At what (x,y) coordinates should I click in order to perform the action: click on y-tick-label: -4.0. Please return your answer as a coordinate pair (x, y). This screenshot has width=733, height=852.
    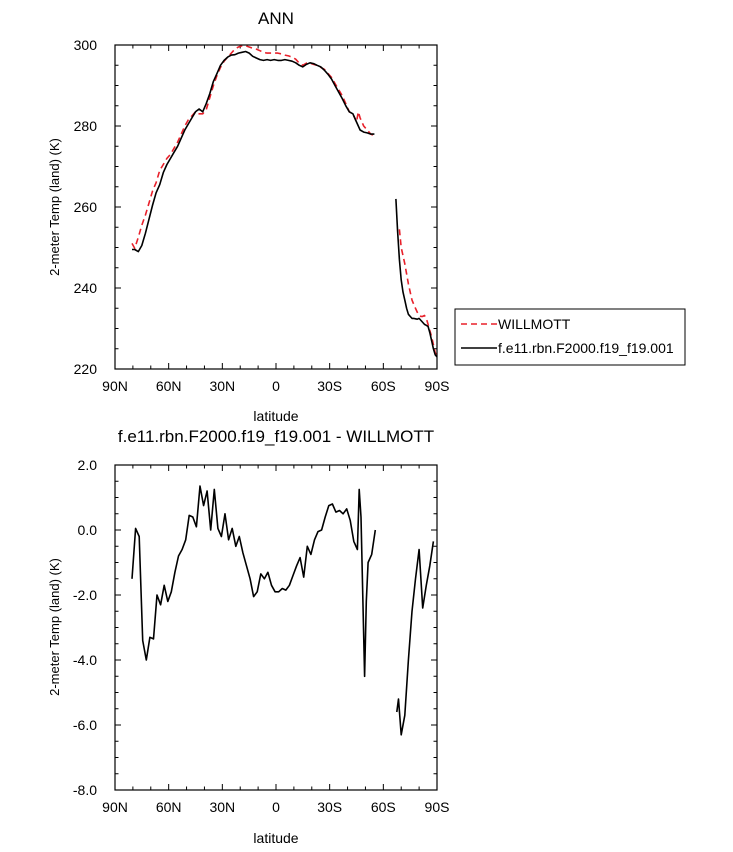
    Looking at the image, I should click on (85, 660).